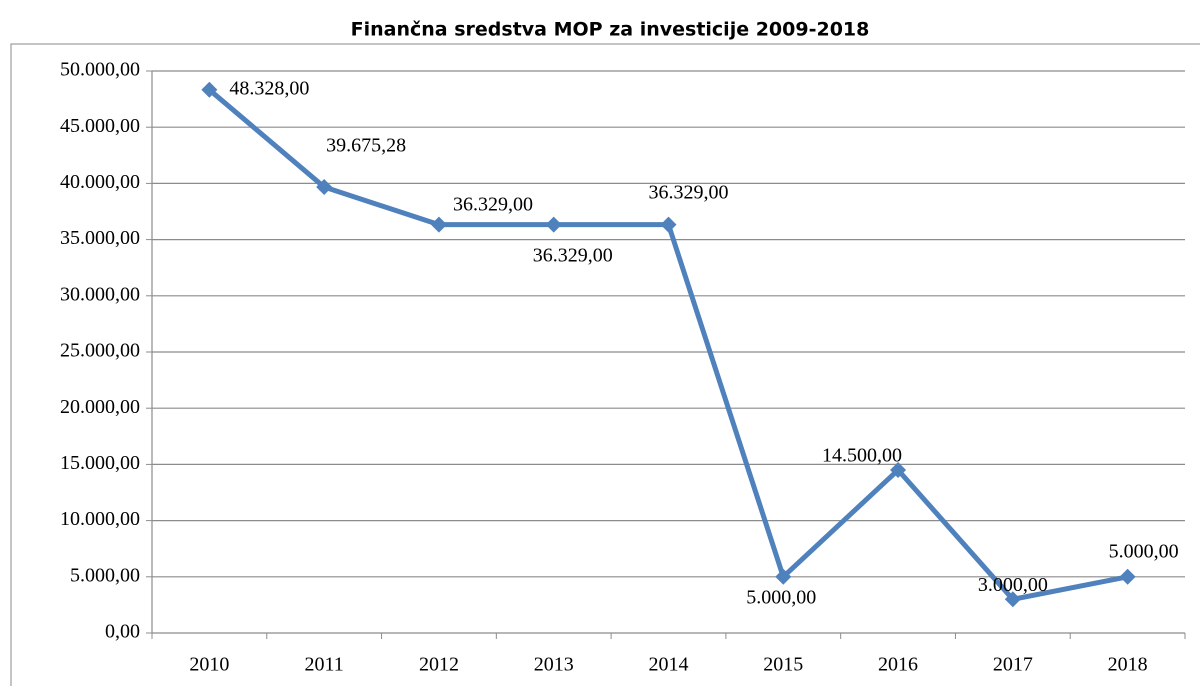 This screenshot has height=686, width=1200. What do you see at coordinates (1013, 665) in the screenshot?
I see `x-tick-label: 2017` at bounding box center [1013, 665].